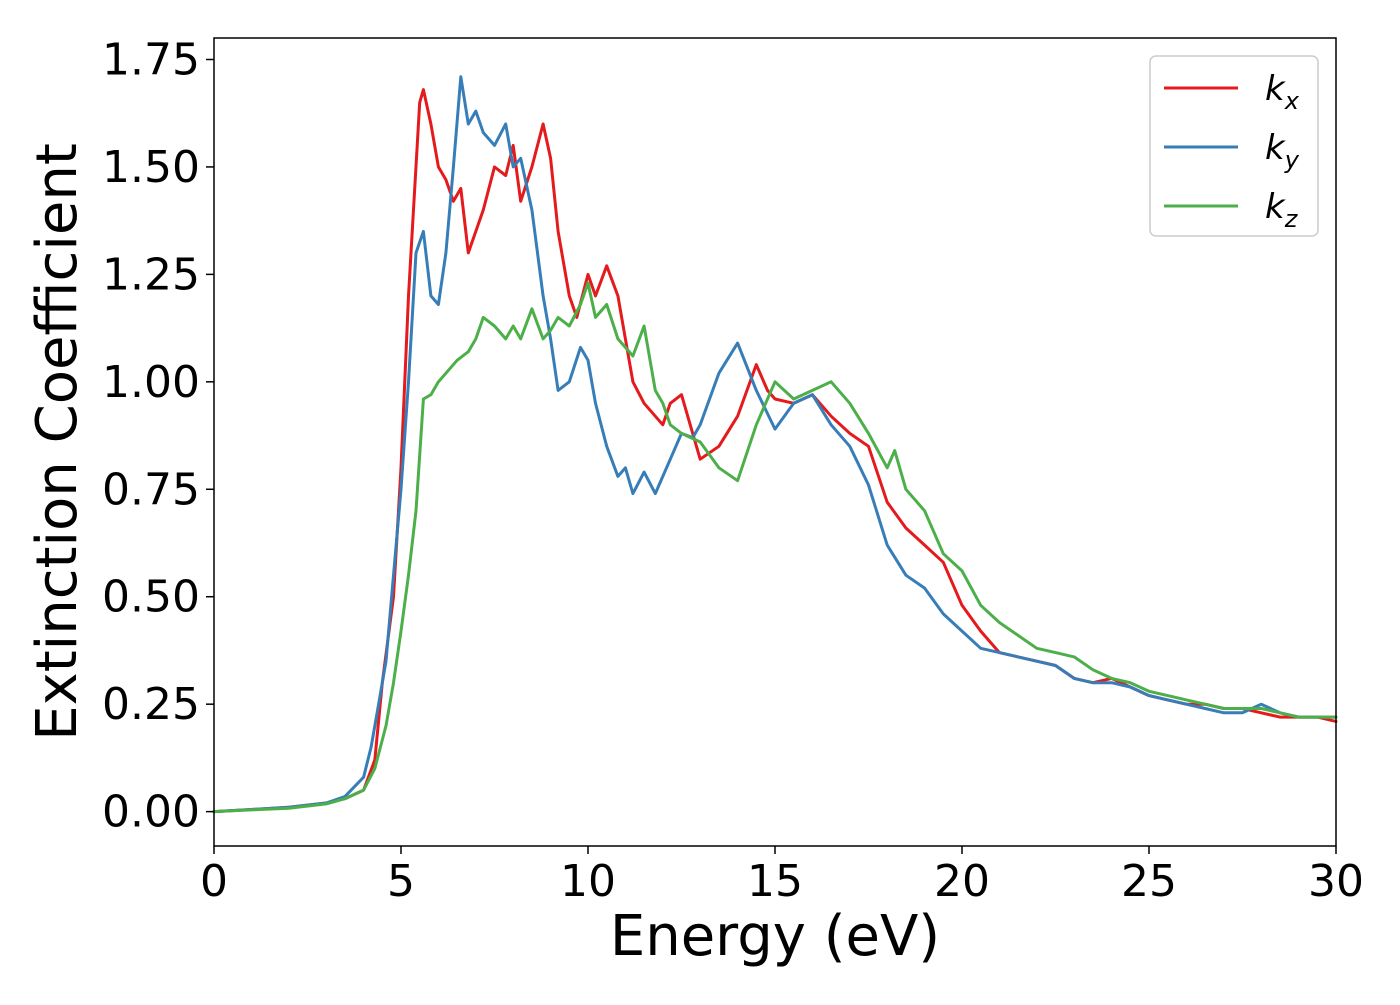 Image resolution: width=1400 pixels, height=1005 pixels. I want to click on x-tick-label: 25, so click(1149, 881).